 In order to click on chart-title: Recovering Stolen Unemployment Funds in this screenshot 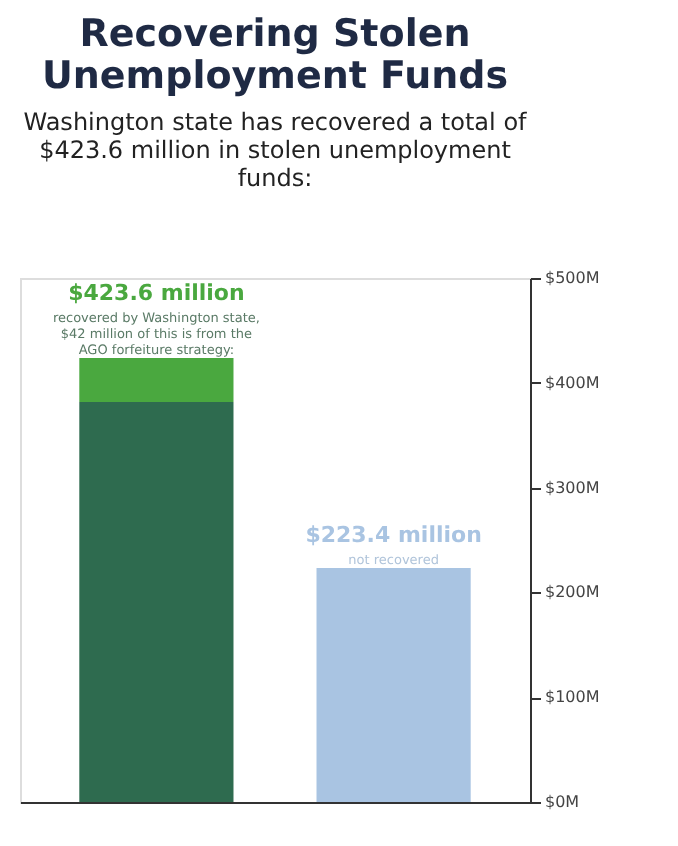, I will do `click(275, 55)`.